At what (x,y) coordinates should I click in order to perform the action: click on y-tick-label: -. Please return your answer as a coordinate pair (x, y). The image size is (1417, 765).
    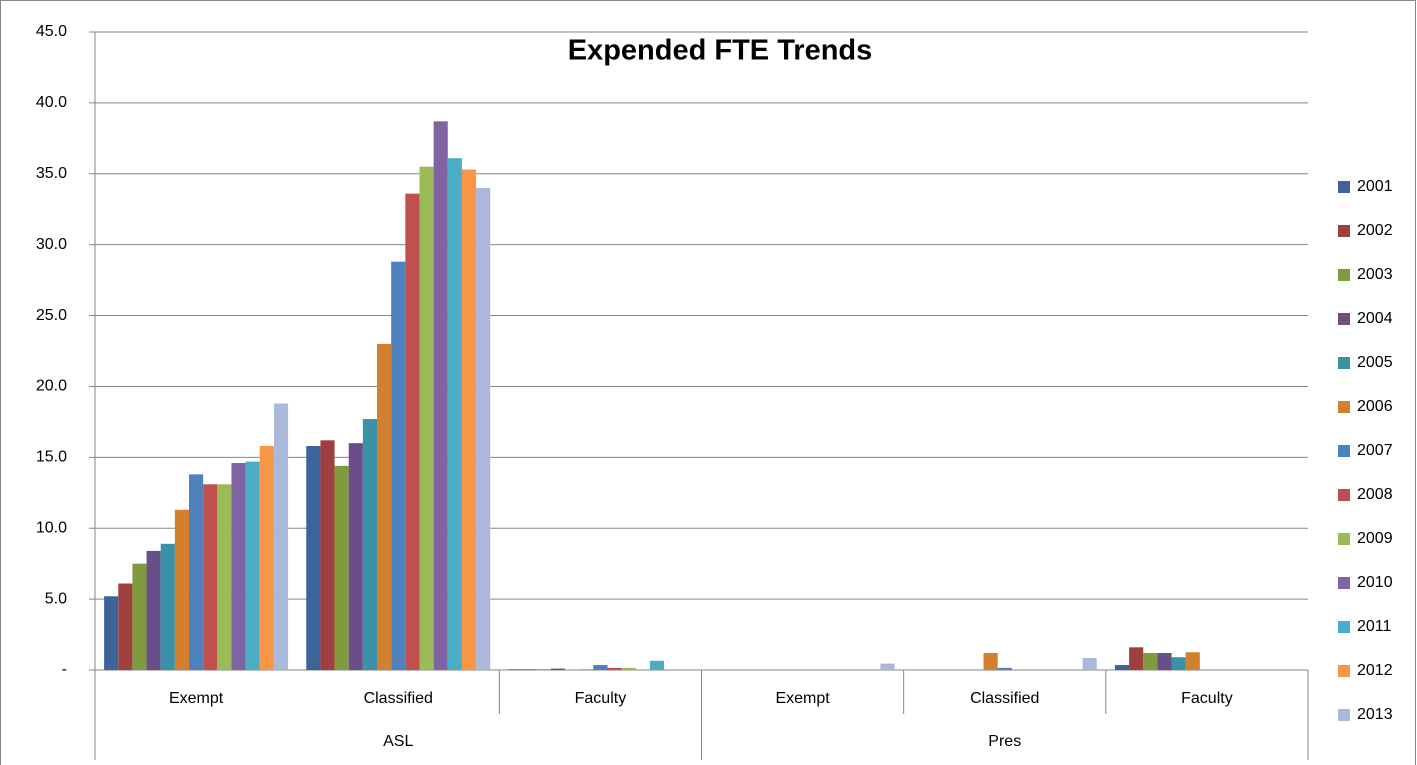
    Looking at the image, I should click on (64, 669).